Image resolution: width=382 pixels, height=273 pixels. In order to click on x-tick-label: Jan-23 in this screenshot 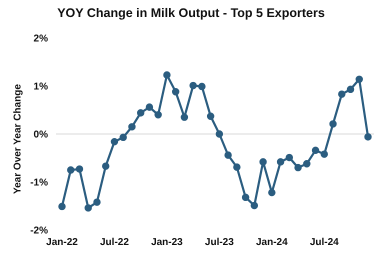, I will do `click(167, 242)`.